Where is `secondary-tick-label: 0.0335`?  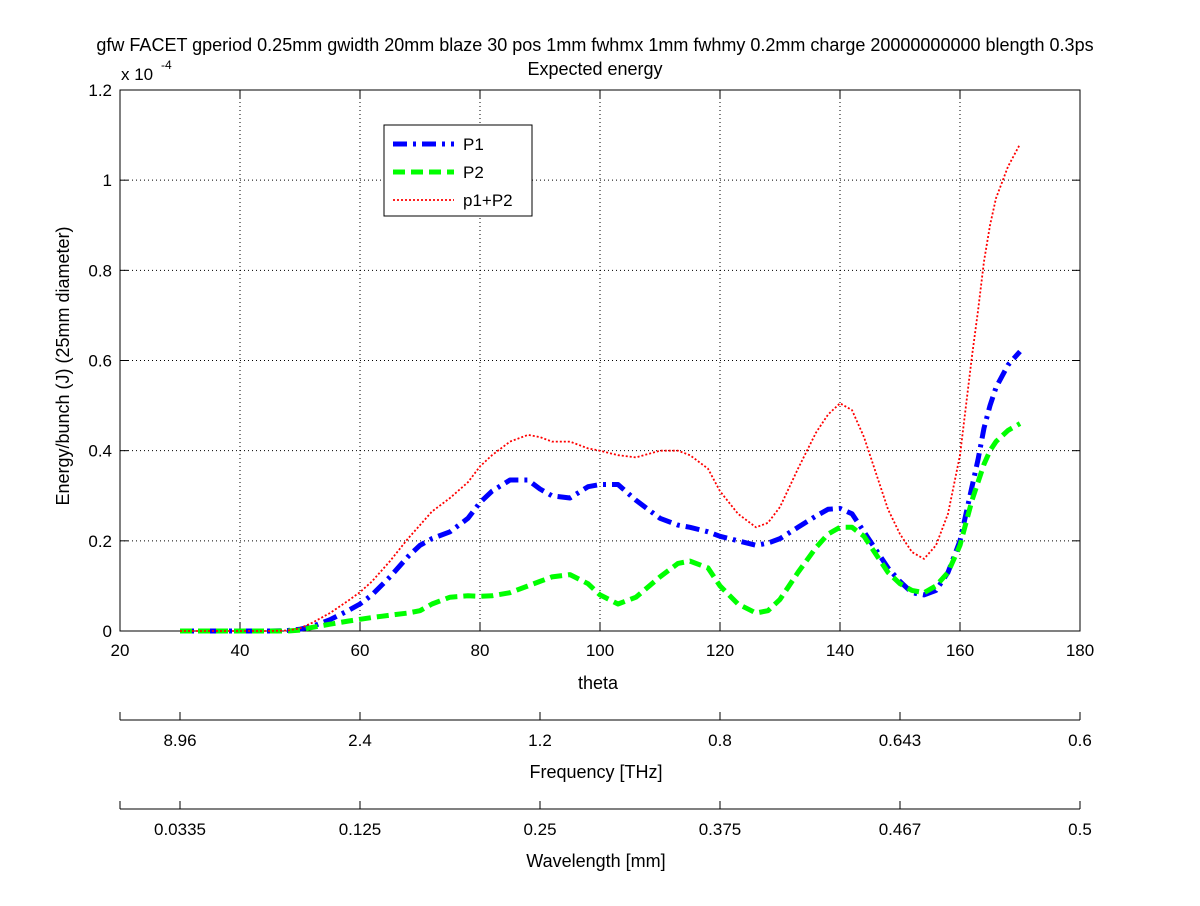
secondary-tick-label: 0.0335 is located at coordinates (180, 829).